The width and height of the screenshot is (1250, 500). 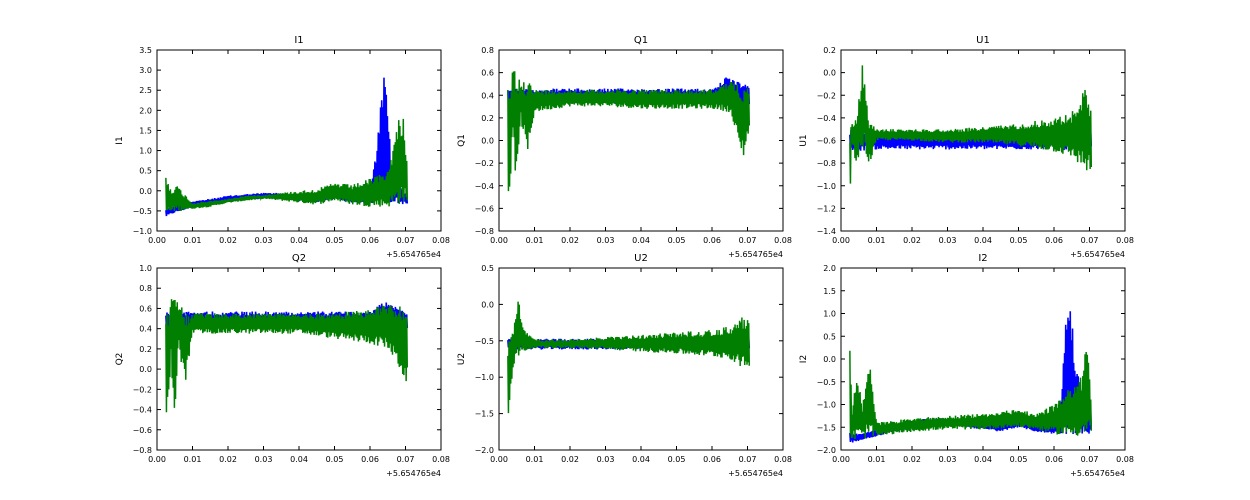 What do you see at coordinates (298, 40) in the screenshot?
I see `subplot-title: I1` at bounding box center [298, 40].